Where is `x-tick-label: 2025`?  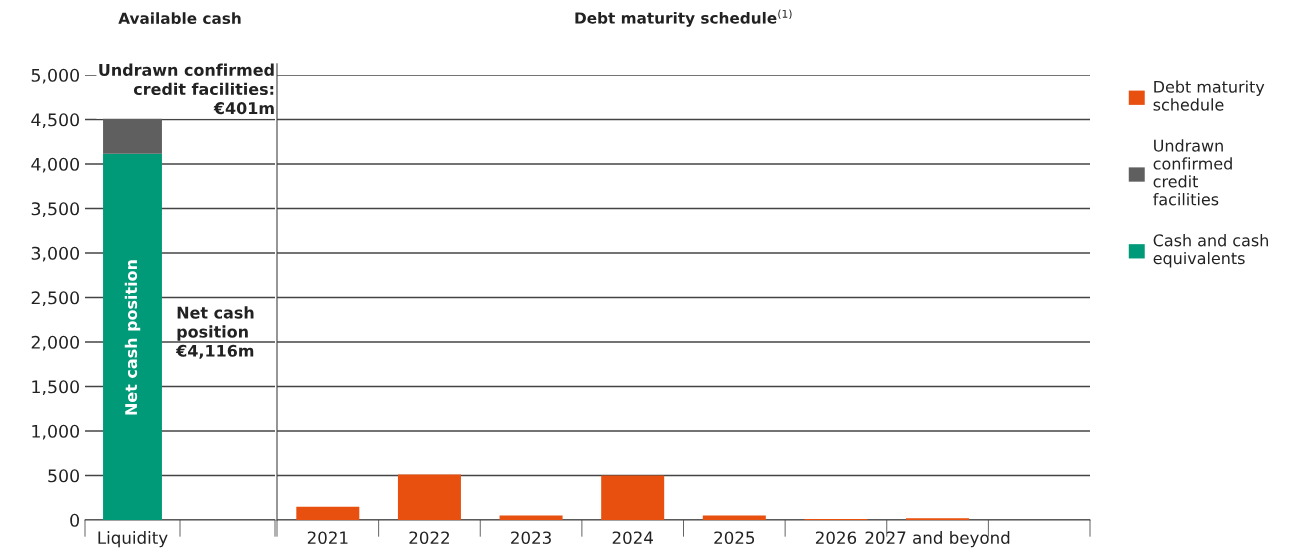
x-tick-label: 2025 is located at coordinates (734, 538).